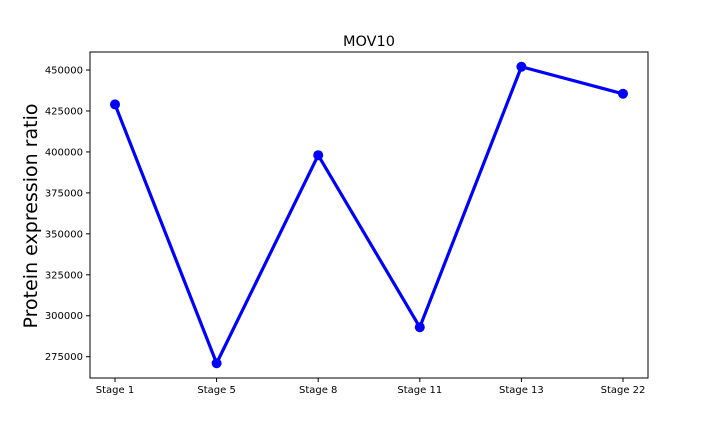 Image resolution: width=720 pixels, height=432 pixels. What do you see at coordinates (369, 42) in the screenshot?
I see `chart-title: MOV10` at bounding box center [369, 42].